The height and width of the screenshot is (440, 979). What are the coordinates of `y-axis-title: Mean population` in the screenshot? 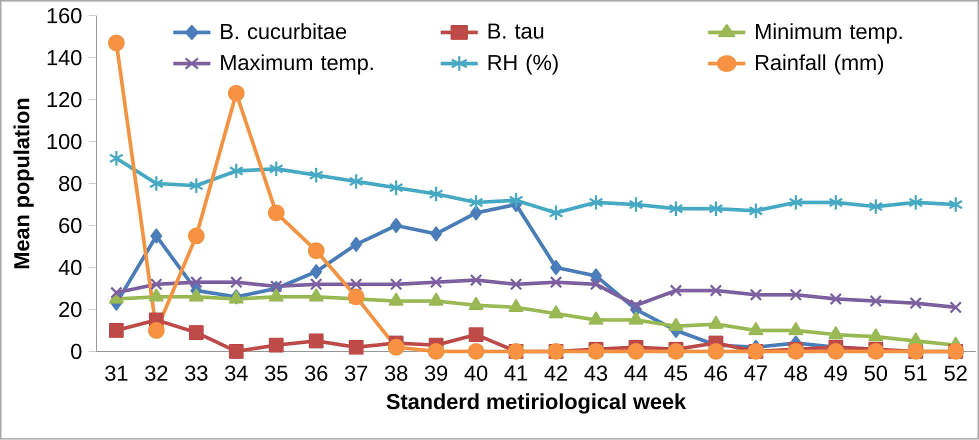 It's located at (23, 183).